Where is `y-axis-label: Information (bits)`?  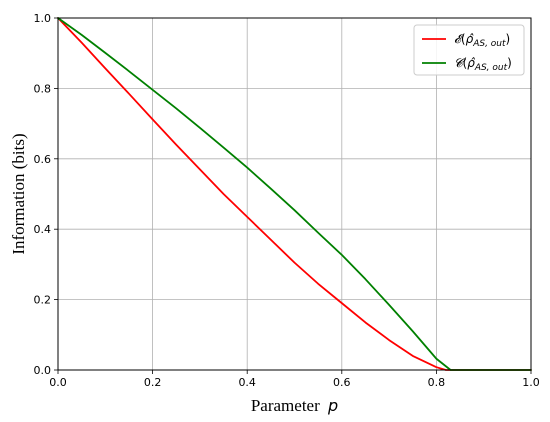
y-axis-label: Information (bits) is located at coordinates (18, 193).